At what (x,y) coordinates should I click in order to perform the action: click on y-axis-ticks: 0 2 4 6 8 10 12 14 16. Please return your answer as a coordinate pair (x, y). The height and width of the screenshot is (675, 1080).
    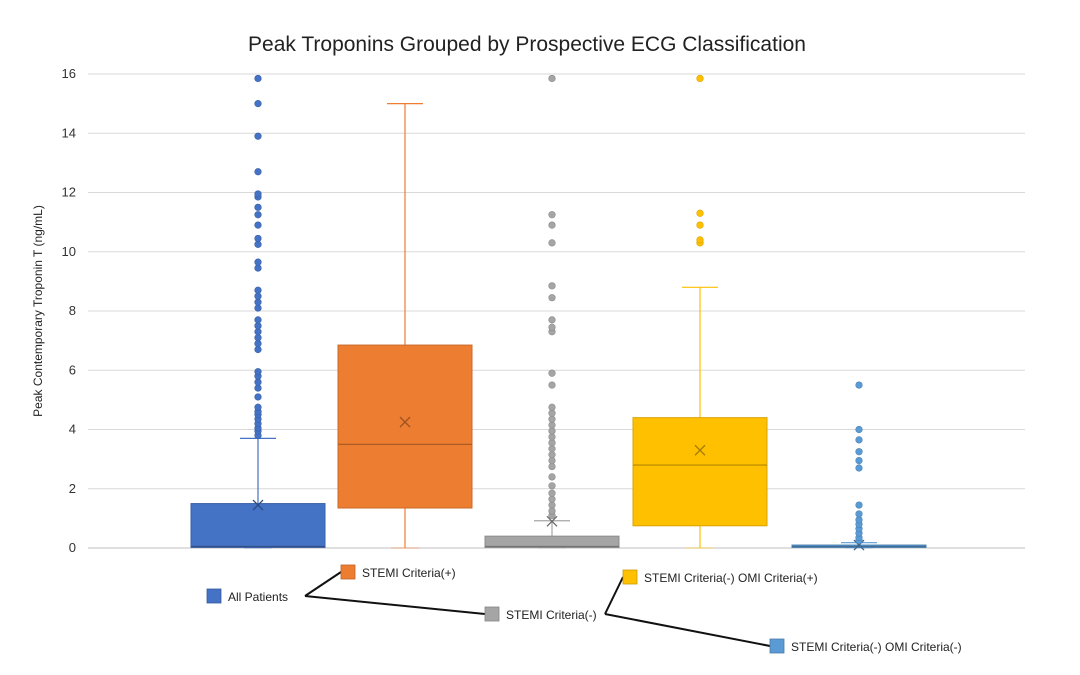
    Looking at the image, I should click on (69, 310).